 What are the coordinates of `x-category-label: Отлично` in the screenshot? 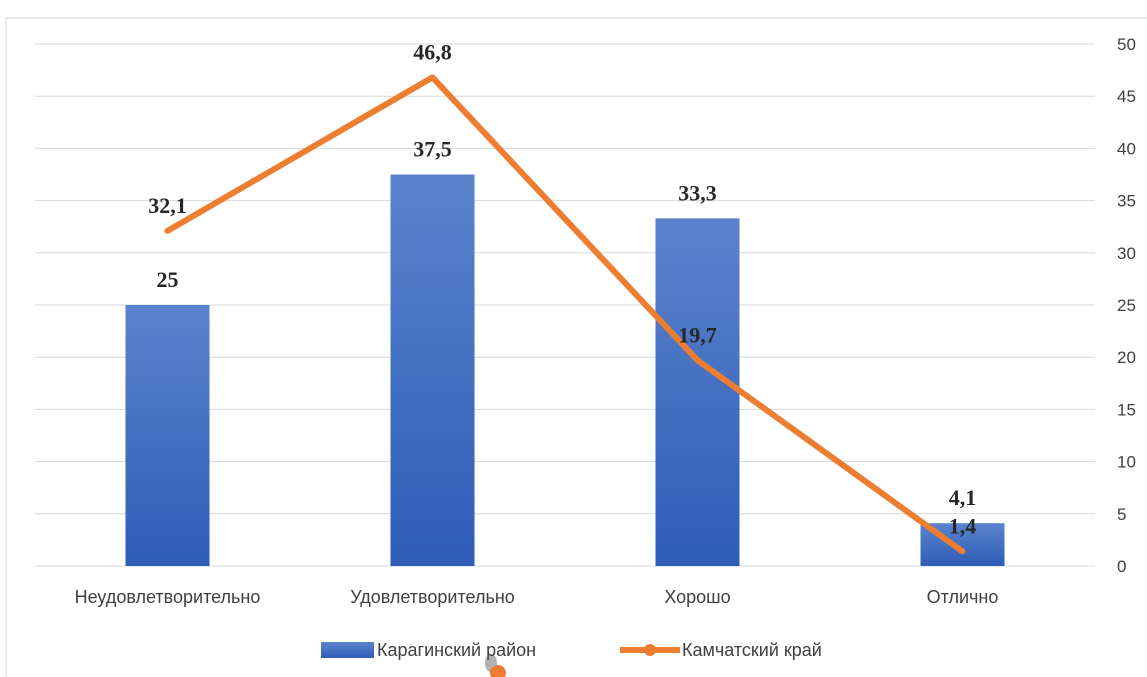 It's located at (963, 597).